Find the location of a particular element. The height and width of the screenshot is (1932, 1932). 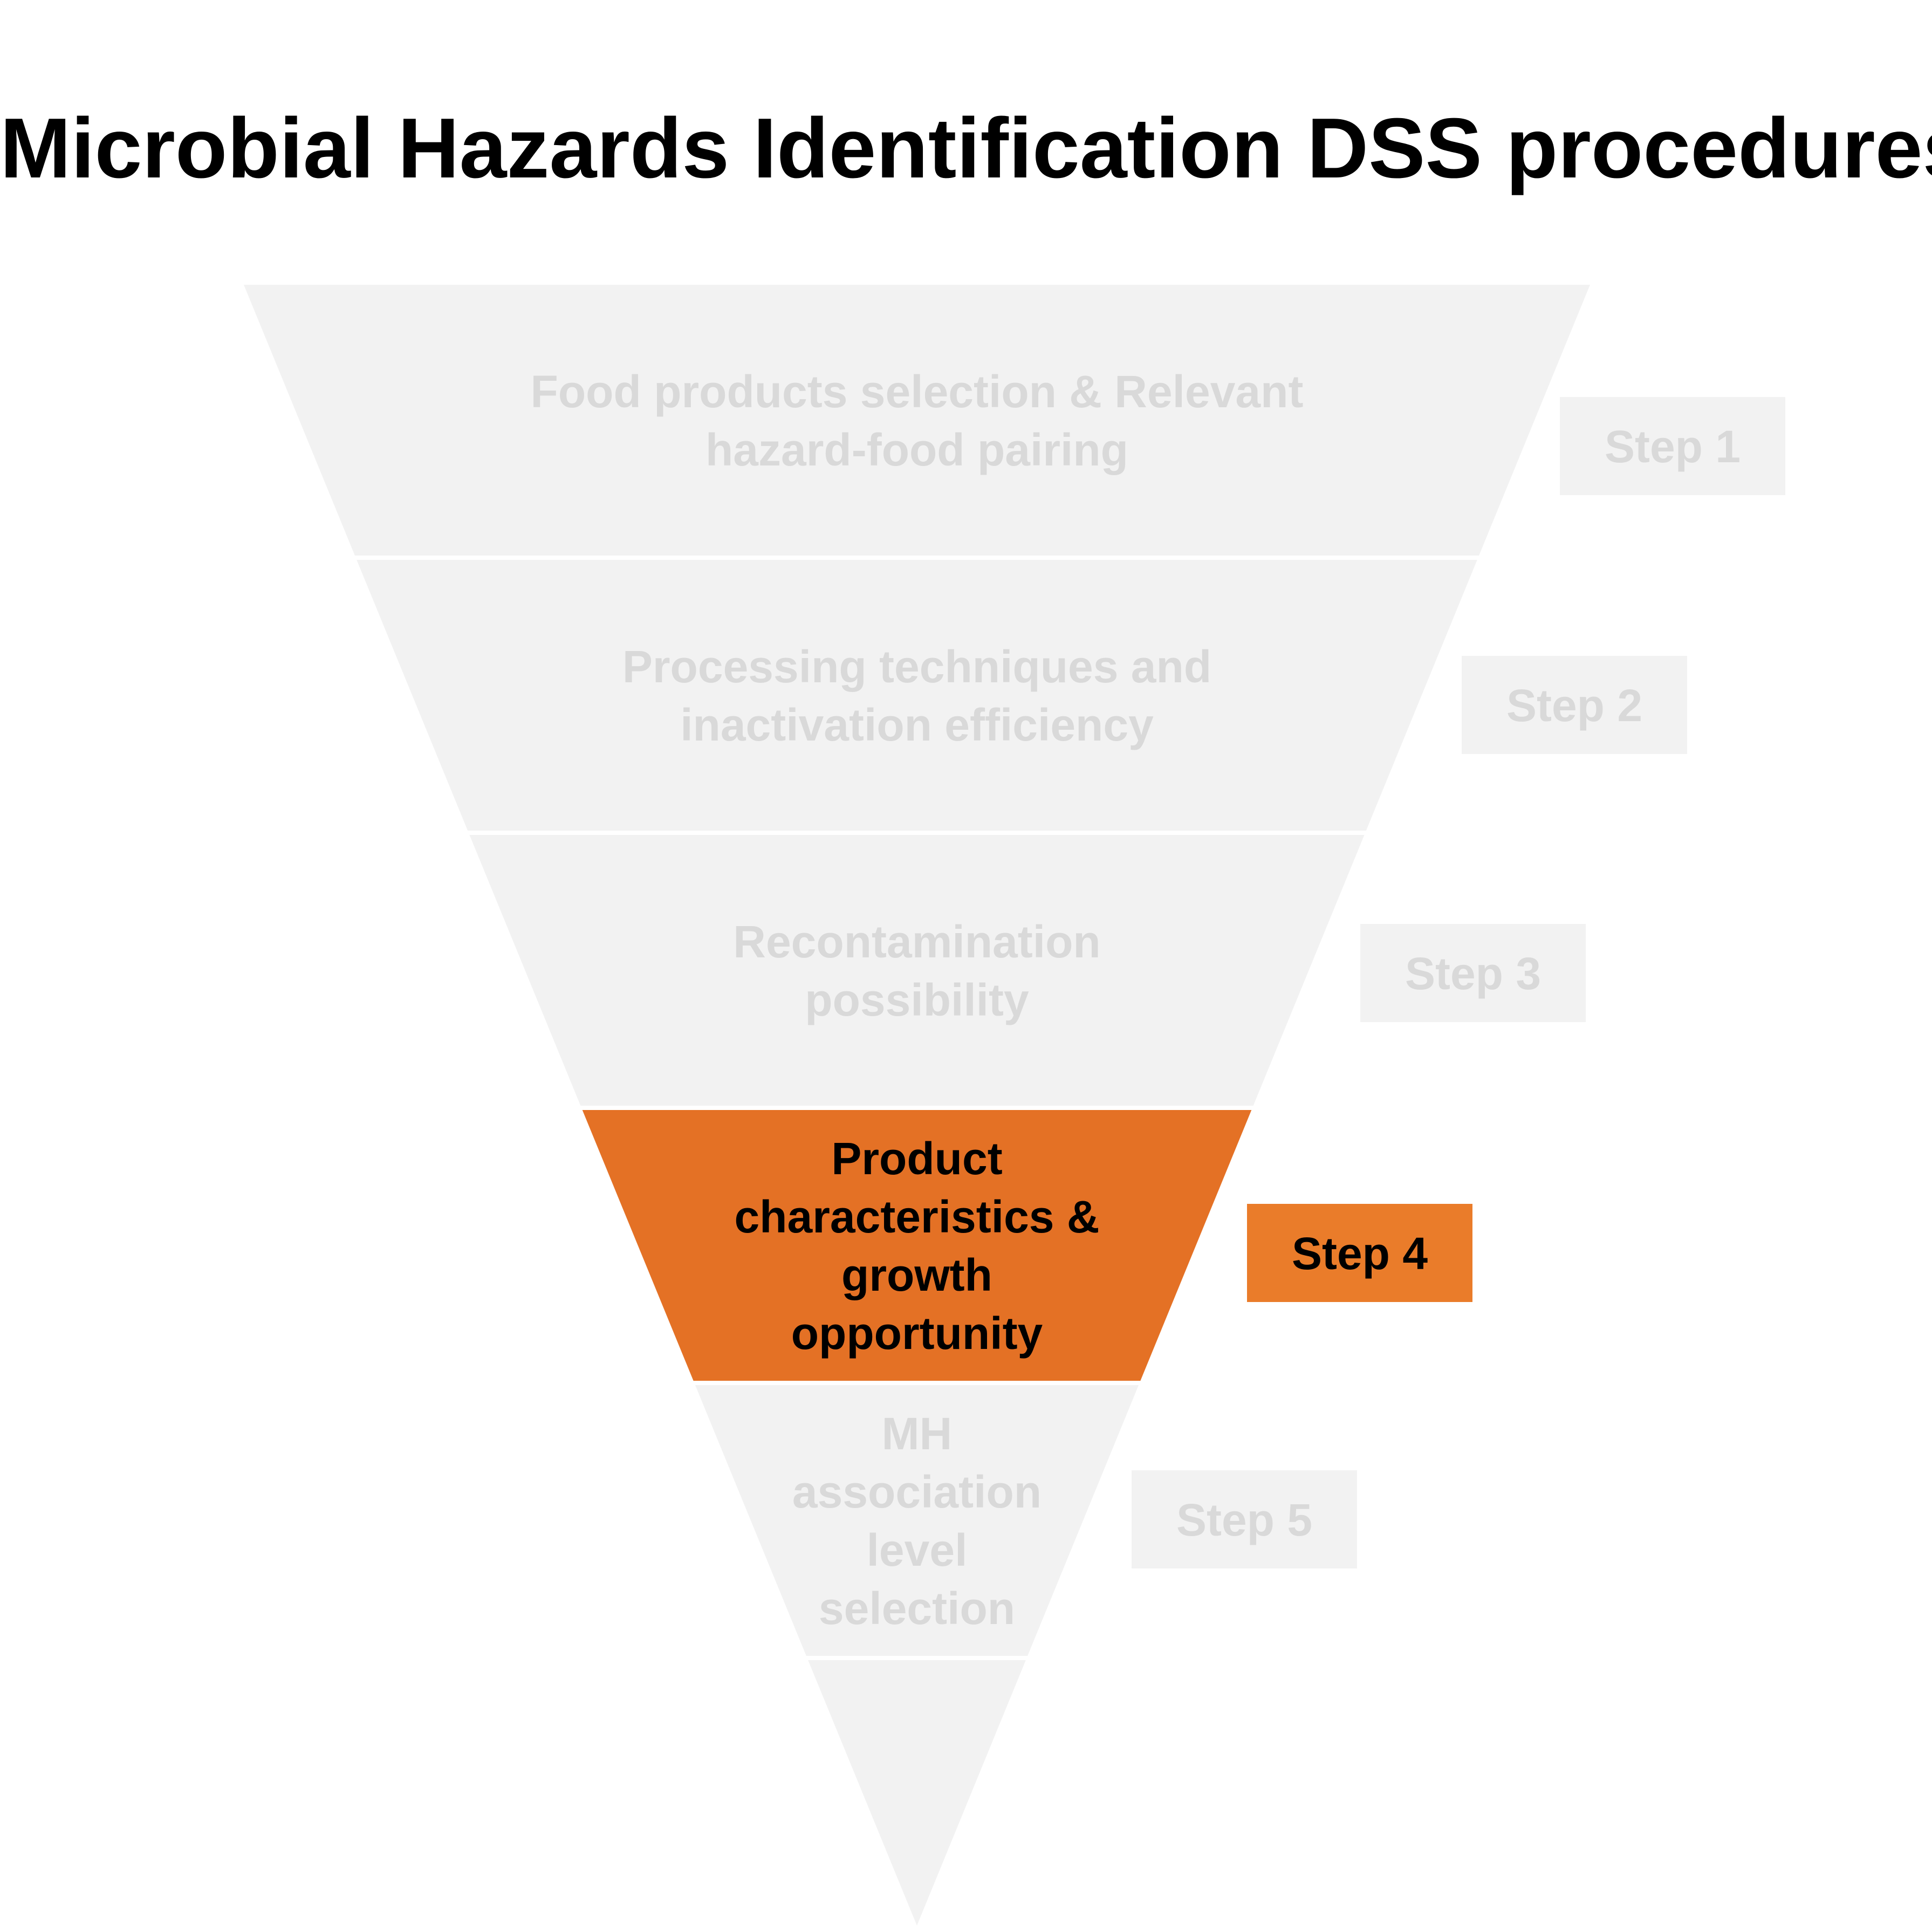

band-label-step3: Recontamination possibility is located at coordinates (916, 970).